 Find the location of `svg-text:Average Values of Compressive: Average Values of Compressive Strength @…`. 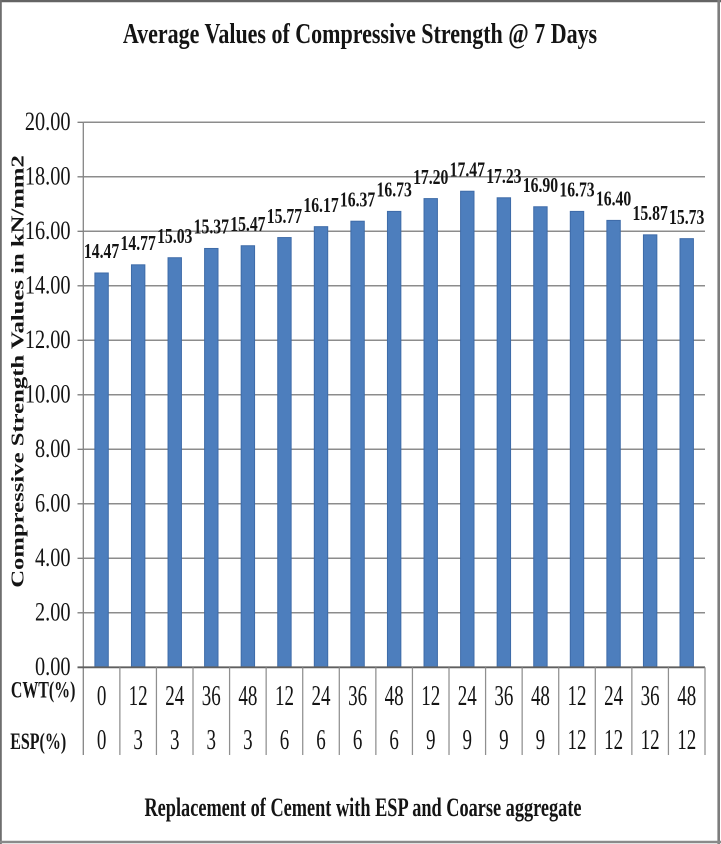

svg-text:Average Values of Compressive: Average Values of Compressive Strength @… is located at coordinates (360, 33).